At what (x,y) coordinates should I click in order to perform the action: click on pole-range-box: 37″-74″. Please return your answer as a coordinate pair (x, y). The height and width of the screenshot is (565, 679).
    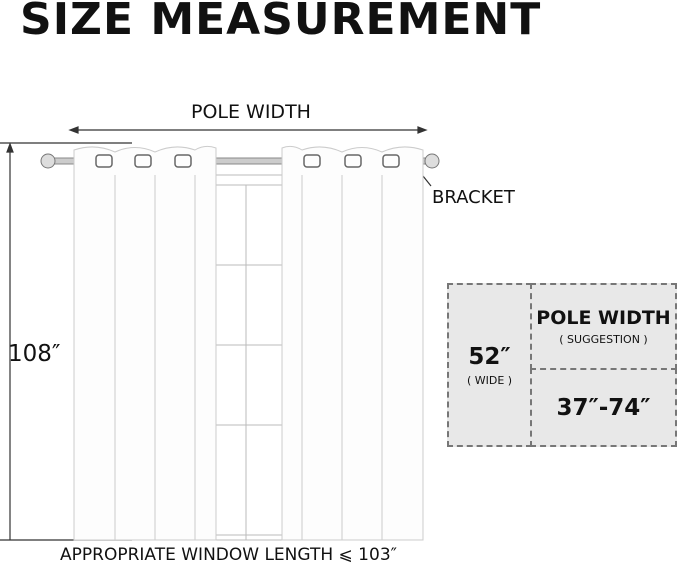
    Looking at the image, I should click on (603, 407).